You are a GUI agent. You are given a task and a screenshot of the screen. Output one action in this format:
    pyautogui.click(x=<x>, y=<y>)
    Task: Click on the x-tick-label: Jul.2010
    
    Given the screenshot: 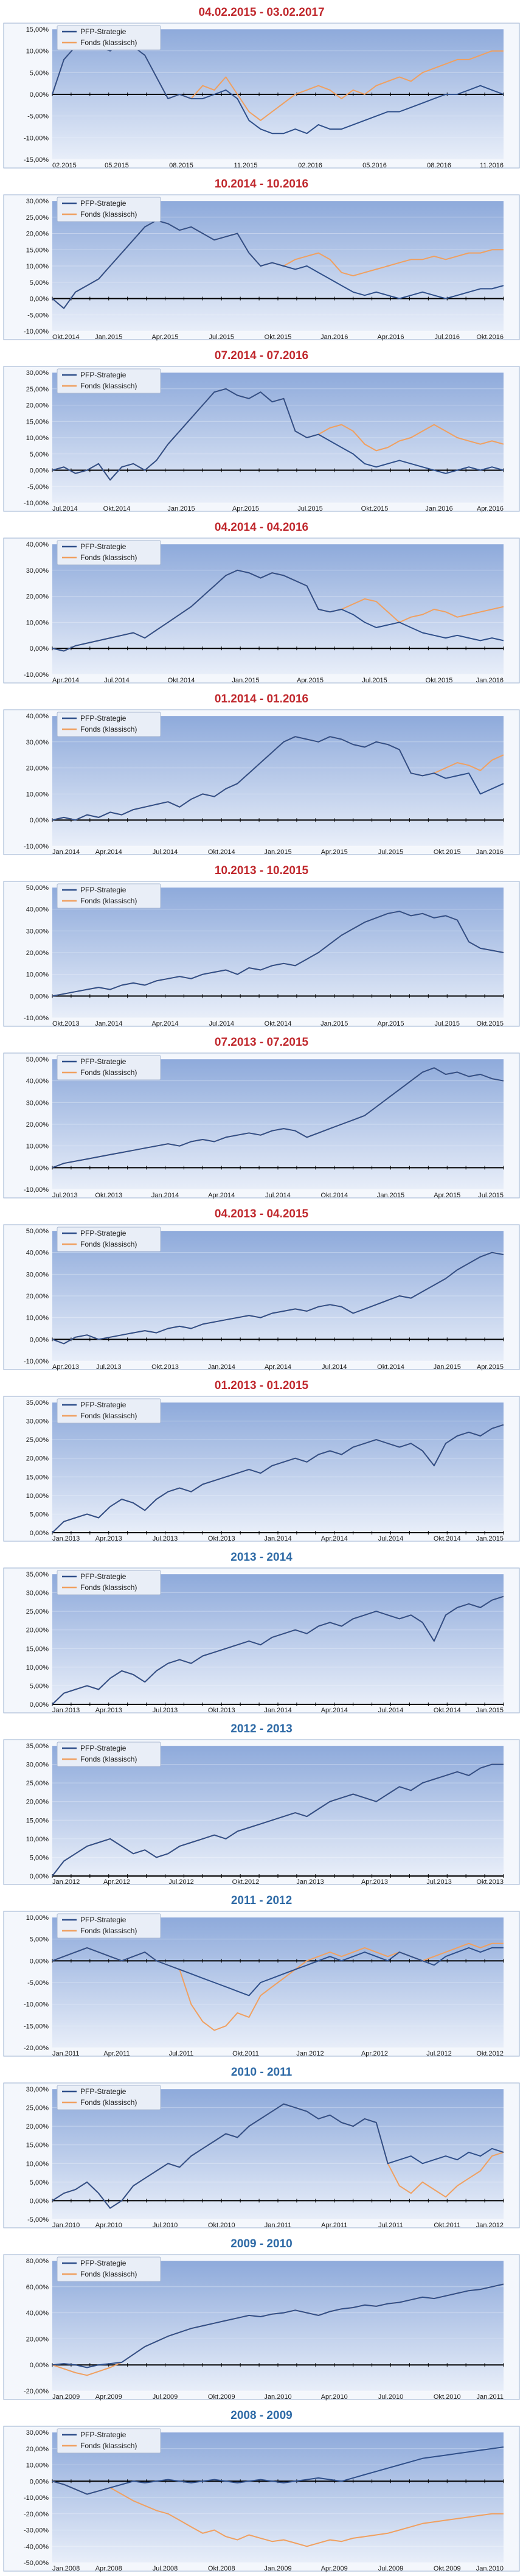 What is the action you would take?
    pyautogui.click(x=391, y=2397)
    